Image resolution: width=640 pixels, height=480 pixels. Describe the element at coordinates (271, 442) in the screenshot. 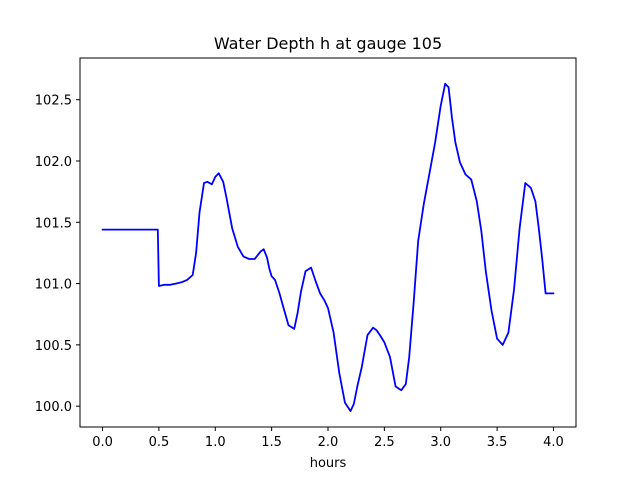

I see `x-tick-label: 1.5` at that location.